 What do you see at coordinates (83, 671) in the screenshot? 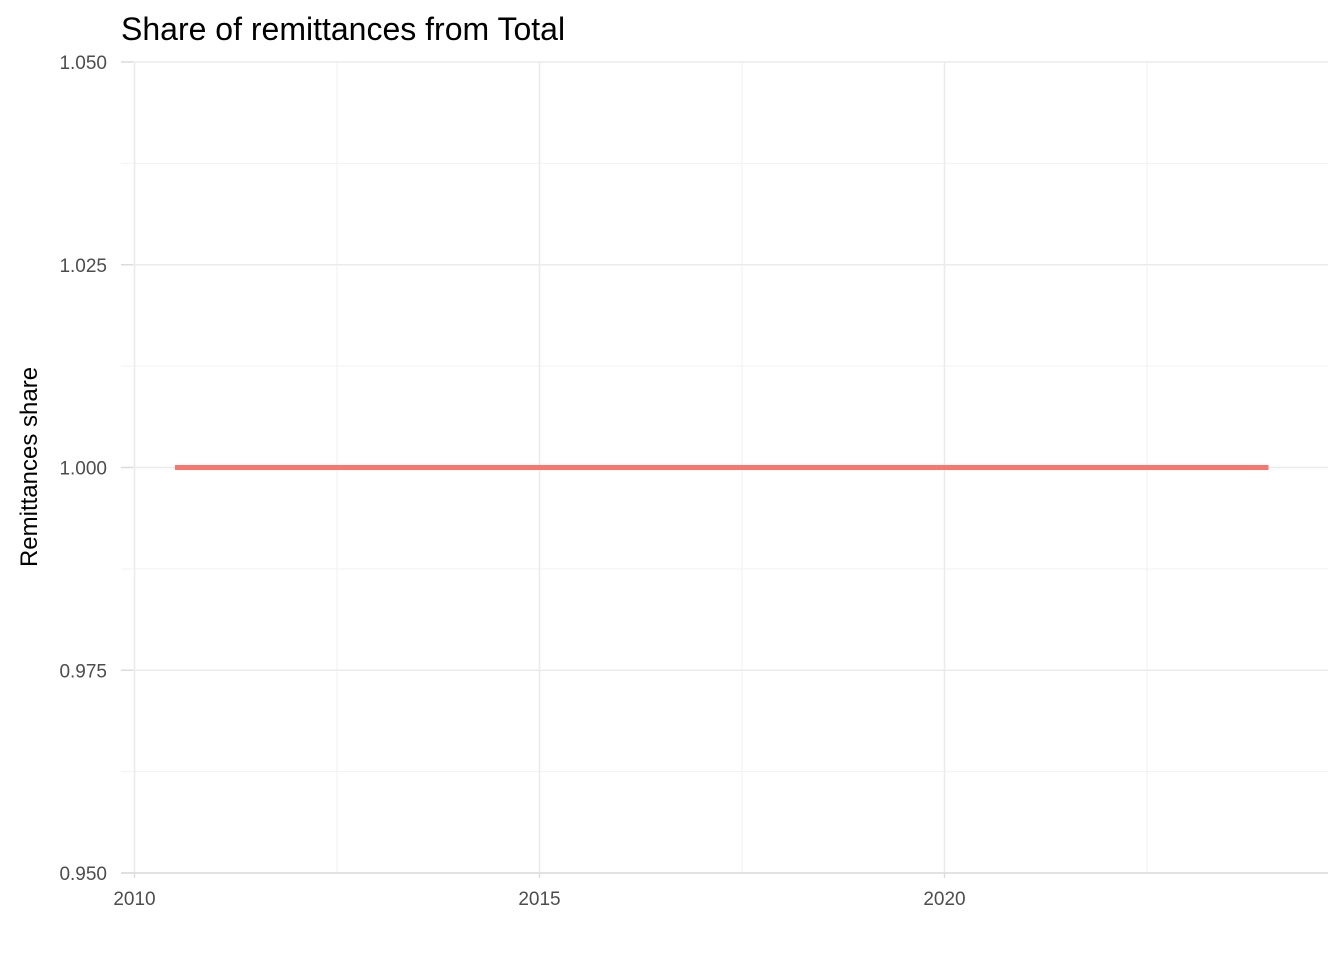
I see `y-tick-label: 0.975` at bounding box center [83, 671].